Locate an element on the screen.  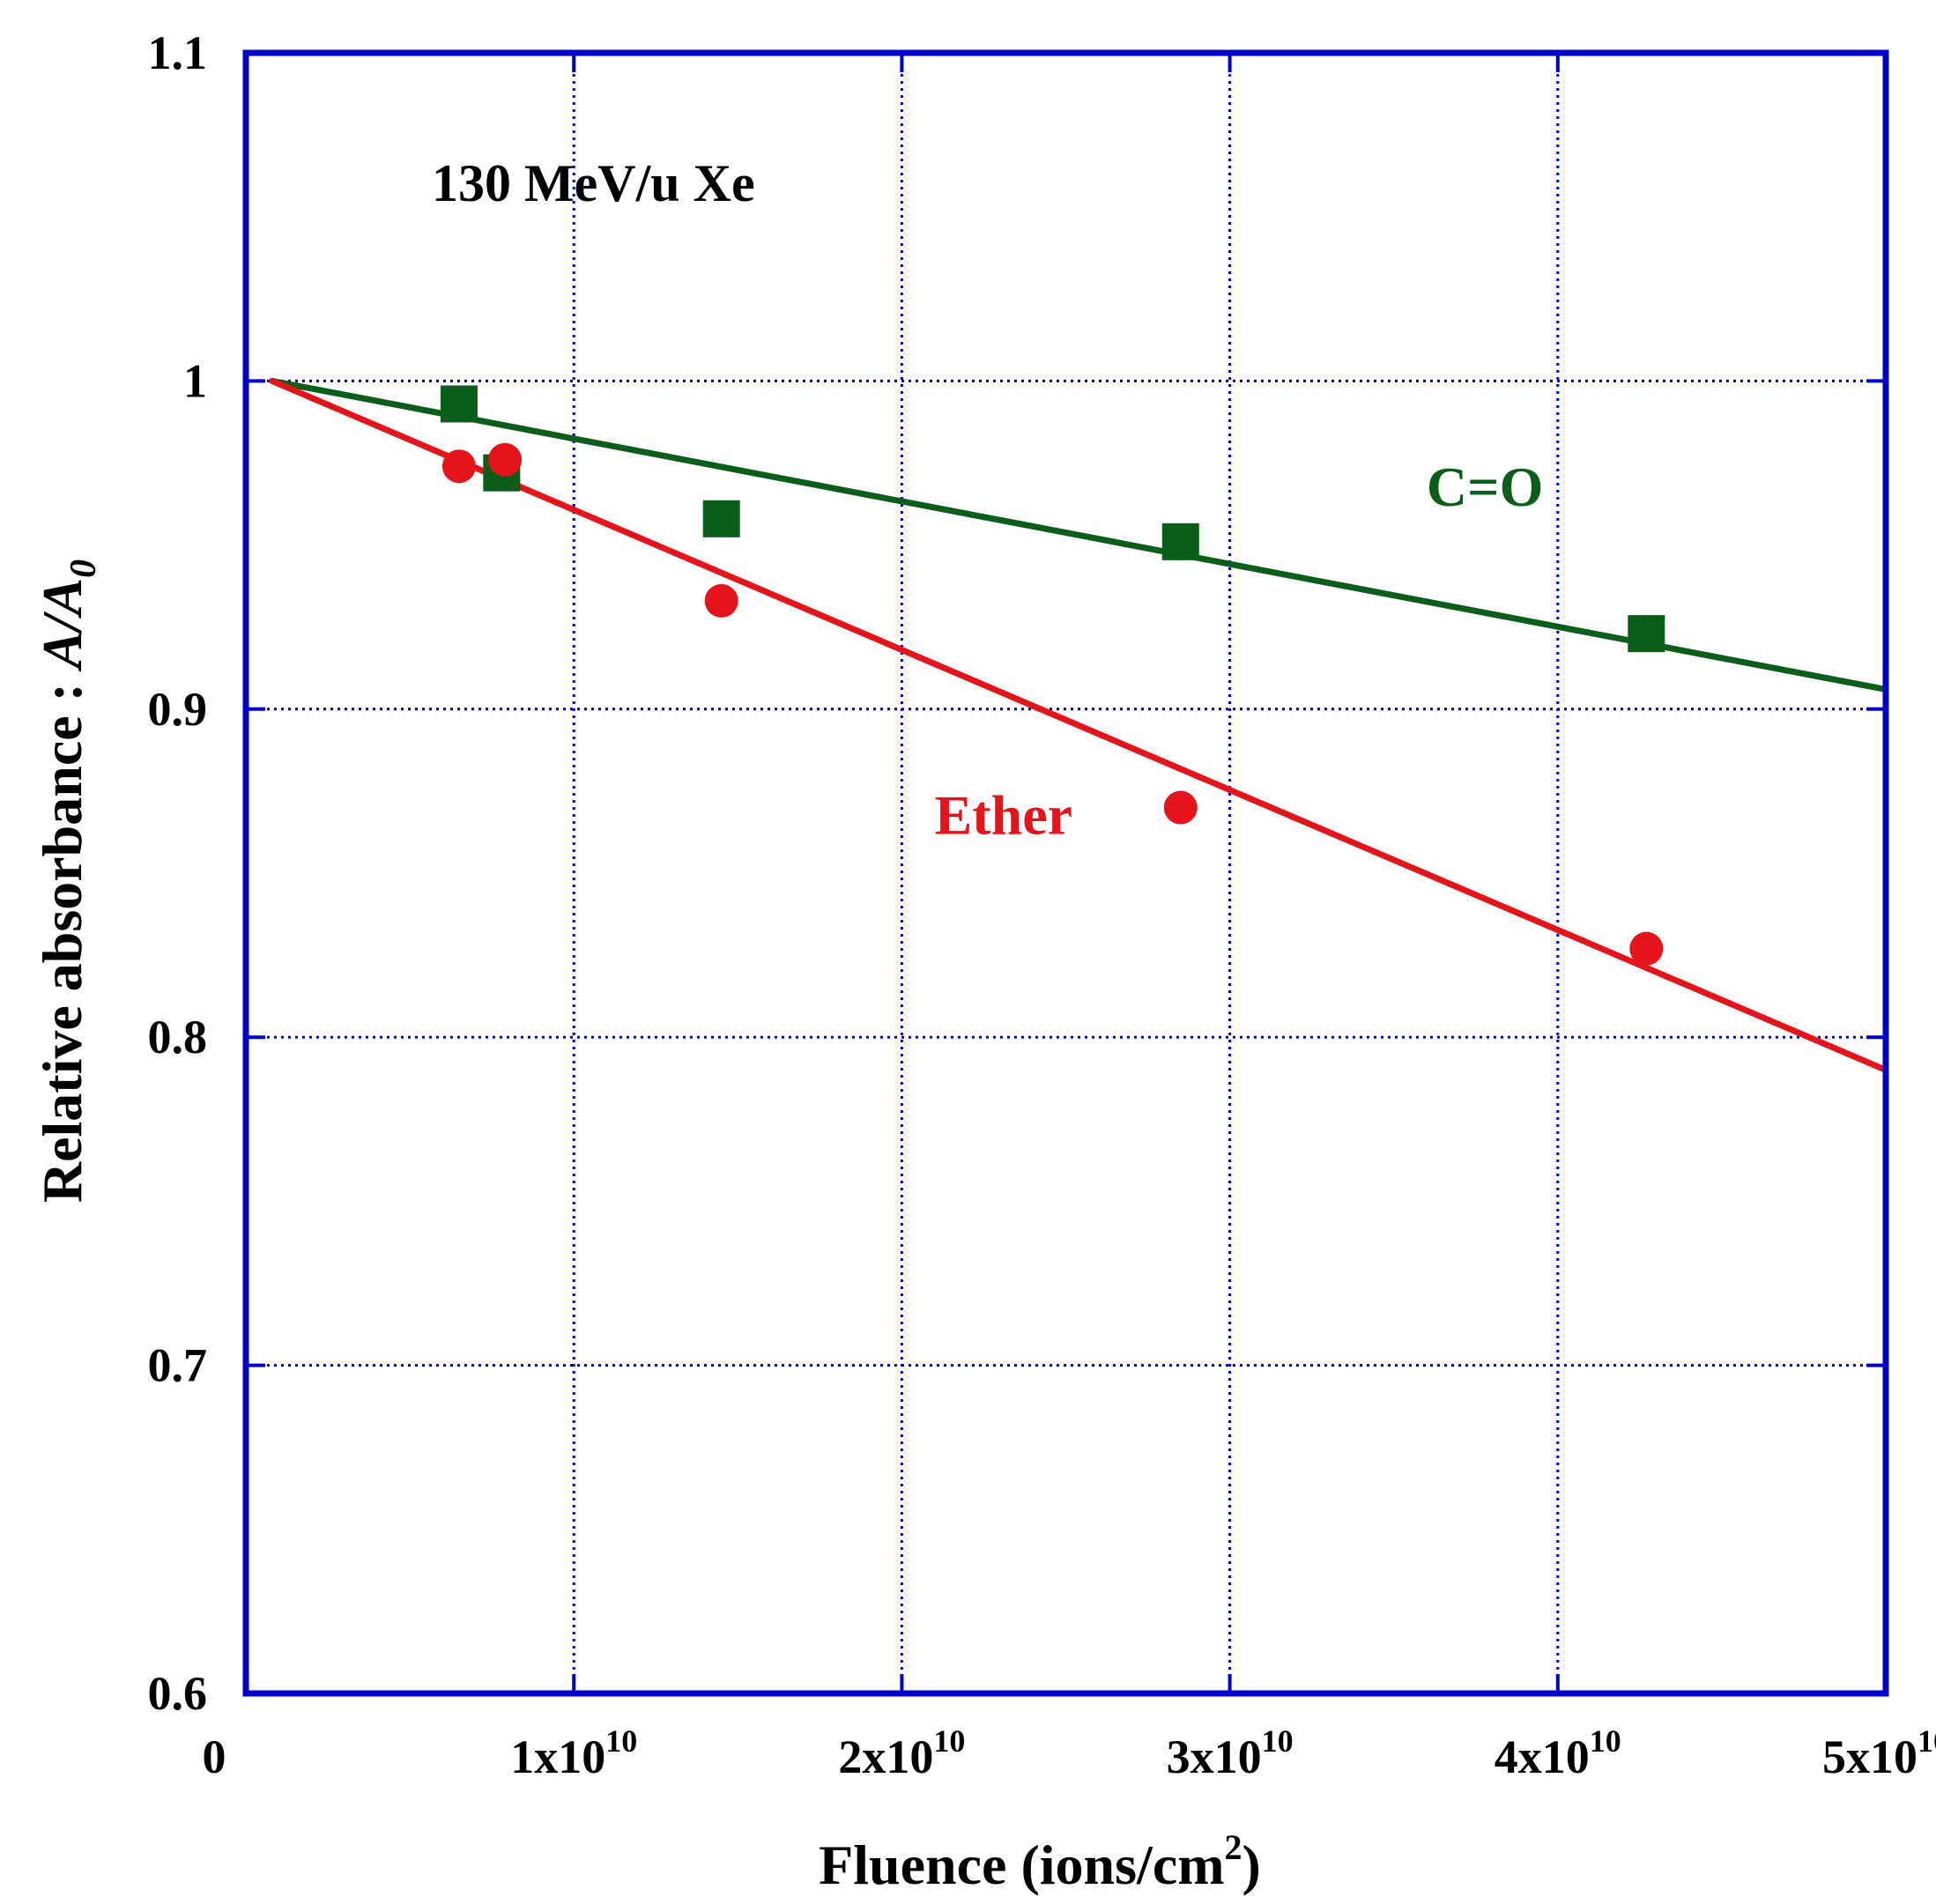
y-tick-label: 0.6 is located at coordinates (178, 1693).